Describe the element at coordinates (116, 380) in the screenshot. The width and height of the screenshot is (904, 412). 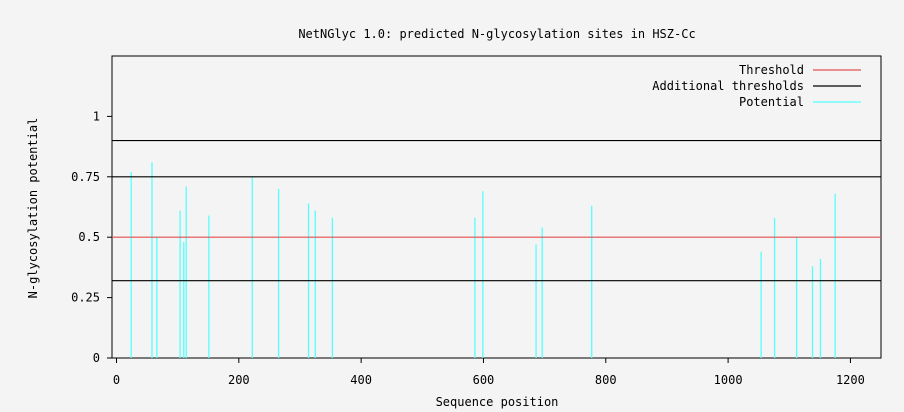
I see `x-tick-label: 0` at that location.